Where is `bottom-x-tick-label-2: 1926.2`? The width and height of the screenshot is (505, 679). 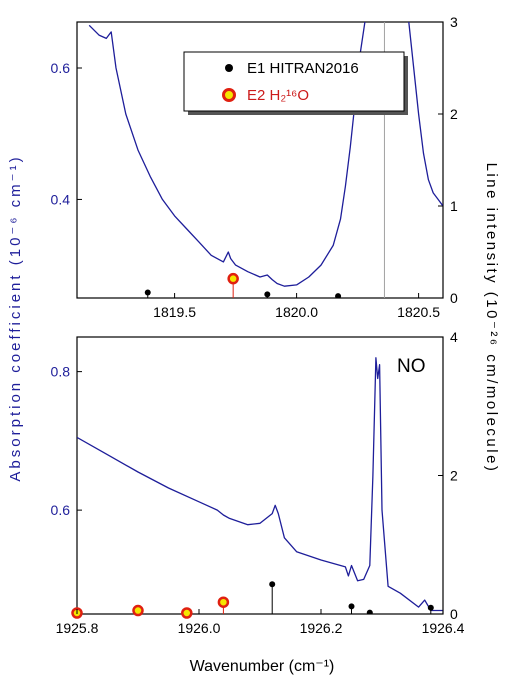
bottom-x-tick-label-2: 1926.2 is located at coordinates (321, 628).